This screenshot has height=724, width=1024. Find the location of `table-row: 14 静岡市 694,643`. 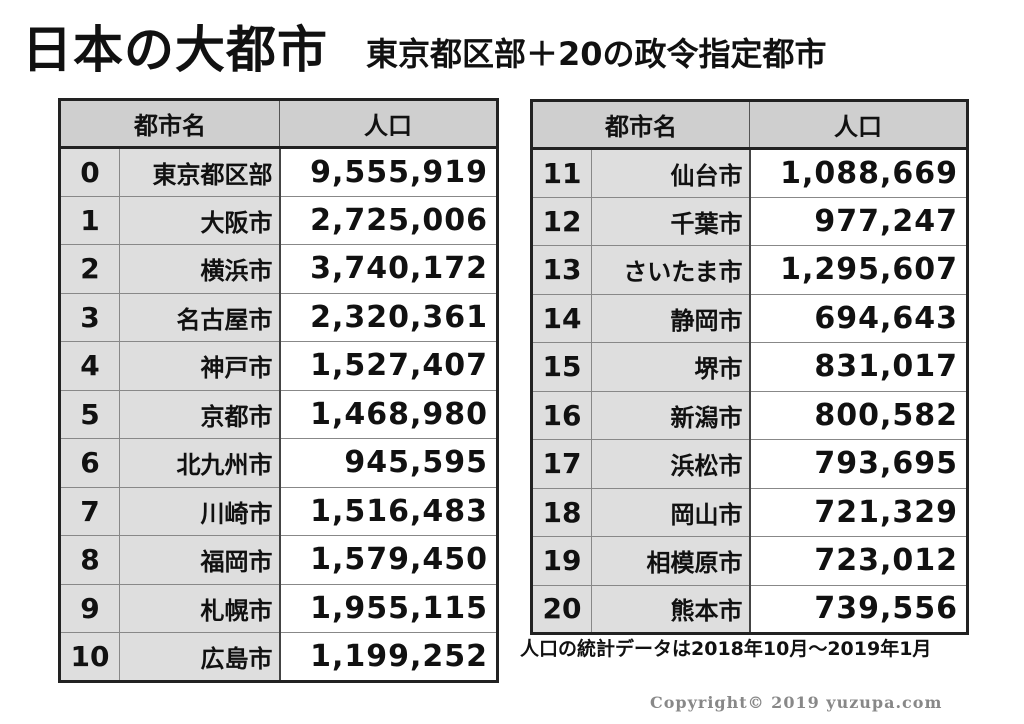

table-row: 14 静岡市 694,643 is located at coordinates (749, 318).